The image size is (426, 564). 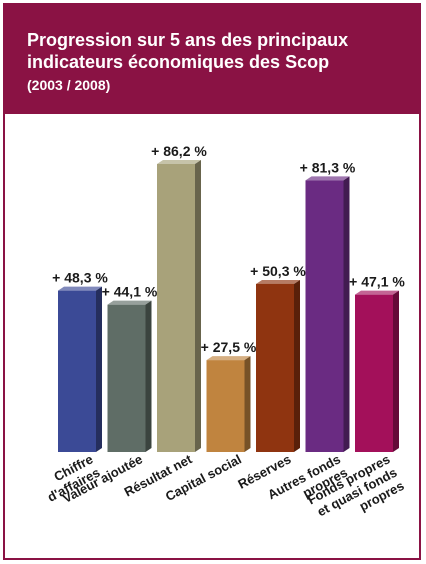 I want to click on value-label: + 81,3 %, so click(x=328, y=167).